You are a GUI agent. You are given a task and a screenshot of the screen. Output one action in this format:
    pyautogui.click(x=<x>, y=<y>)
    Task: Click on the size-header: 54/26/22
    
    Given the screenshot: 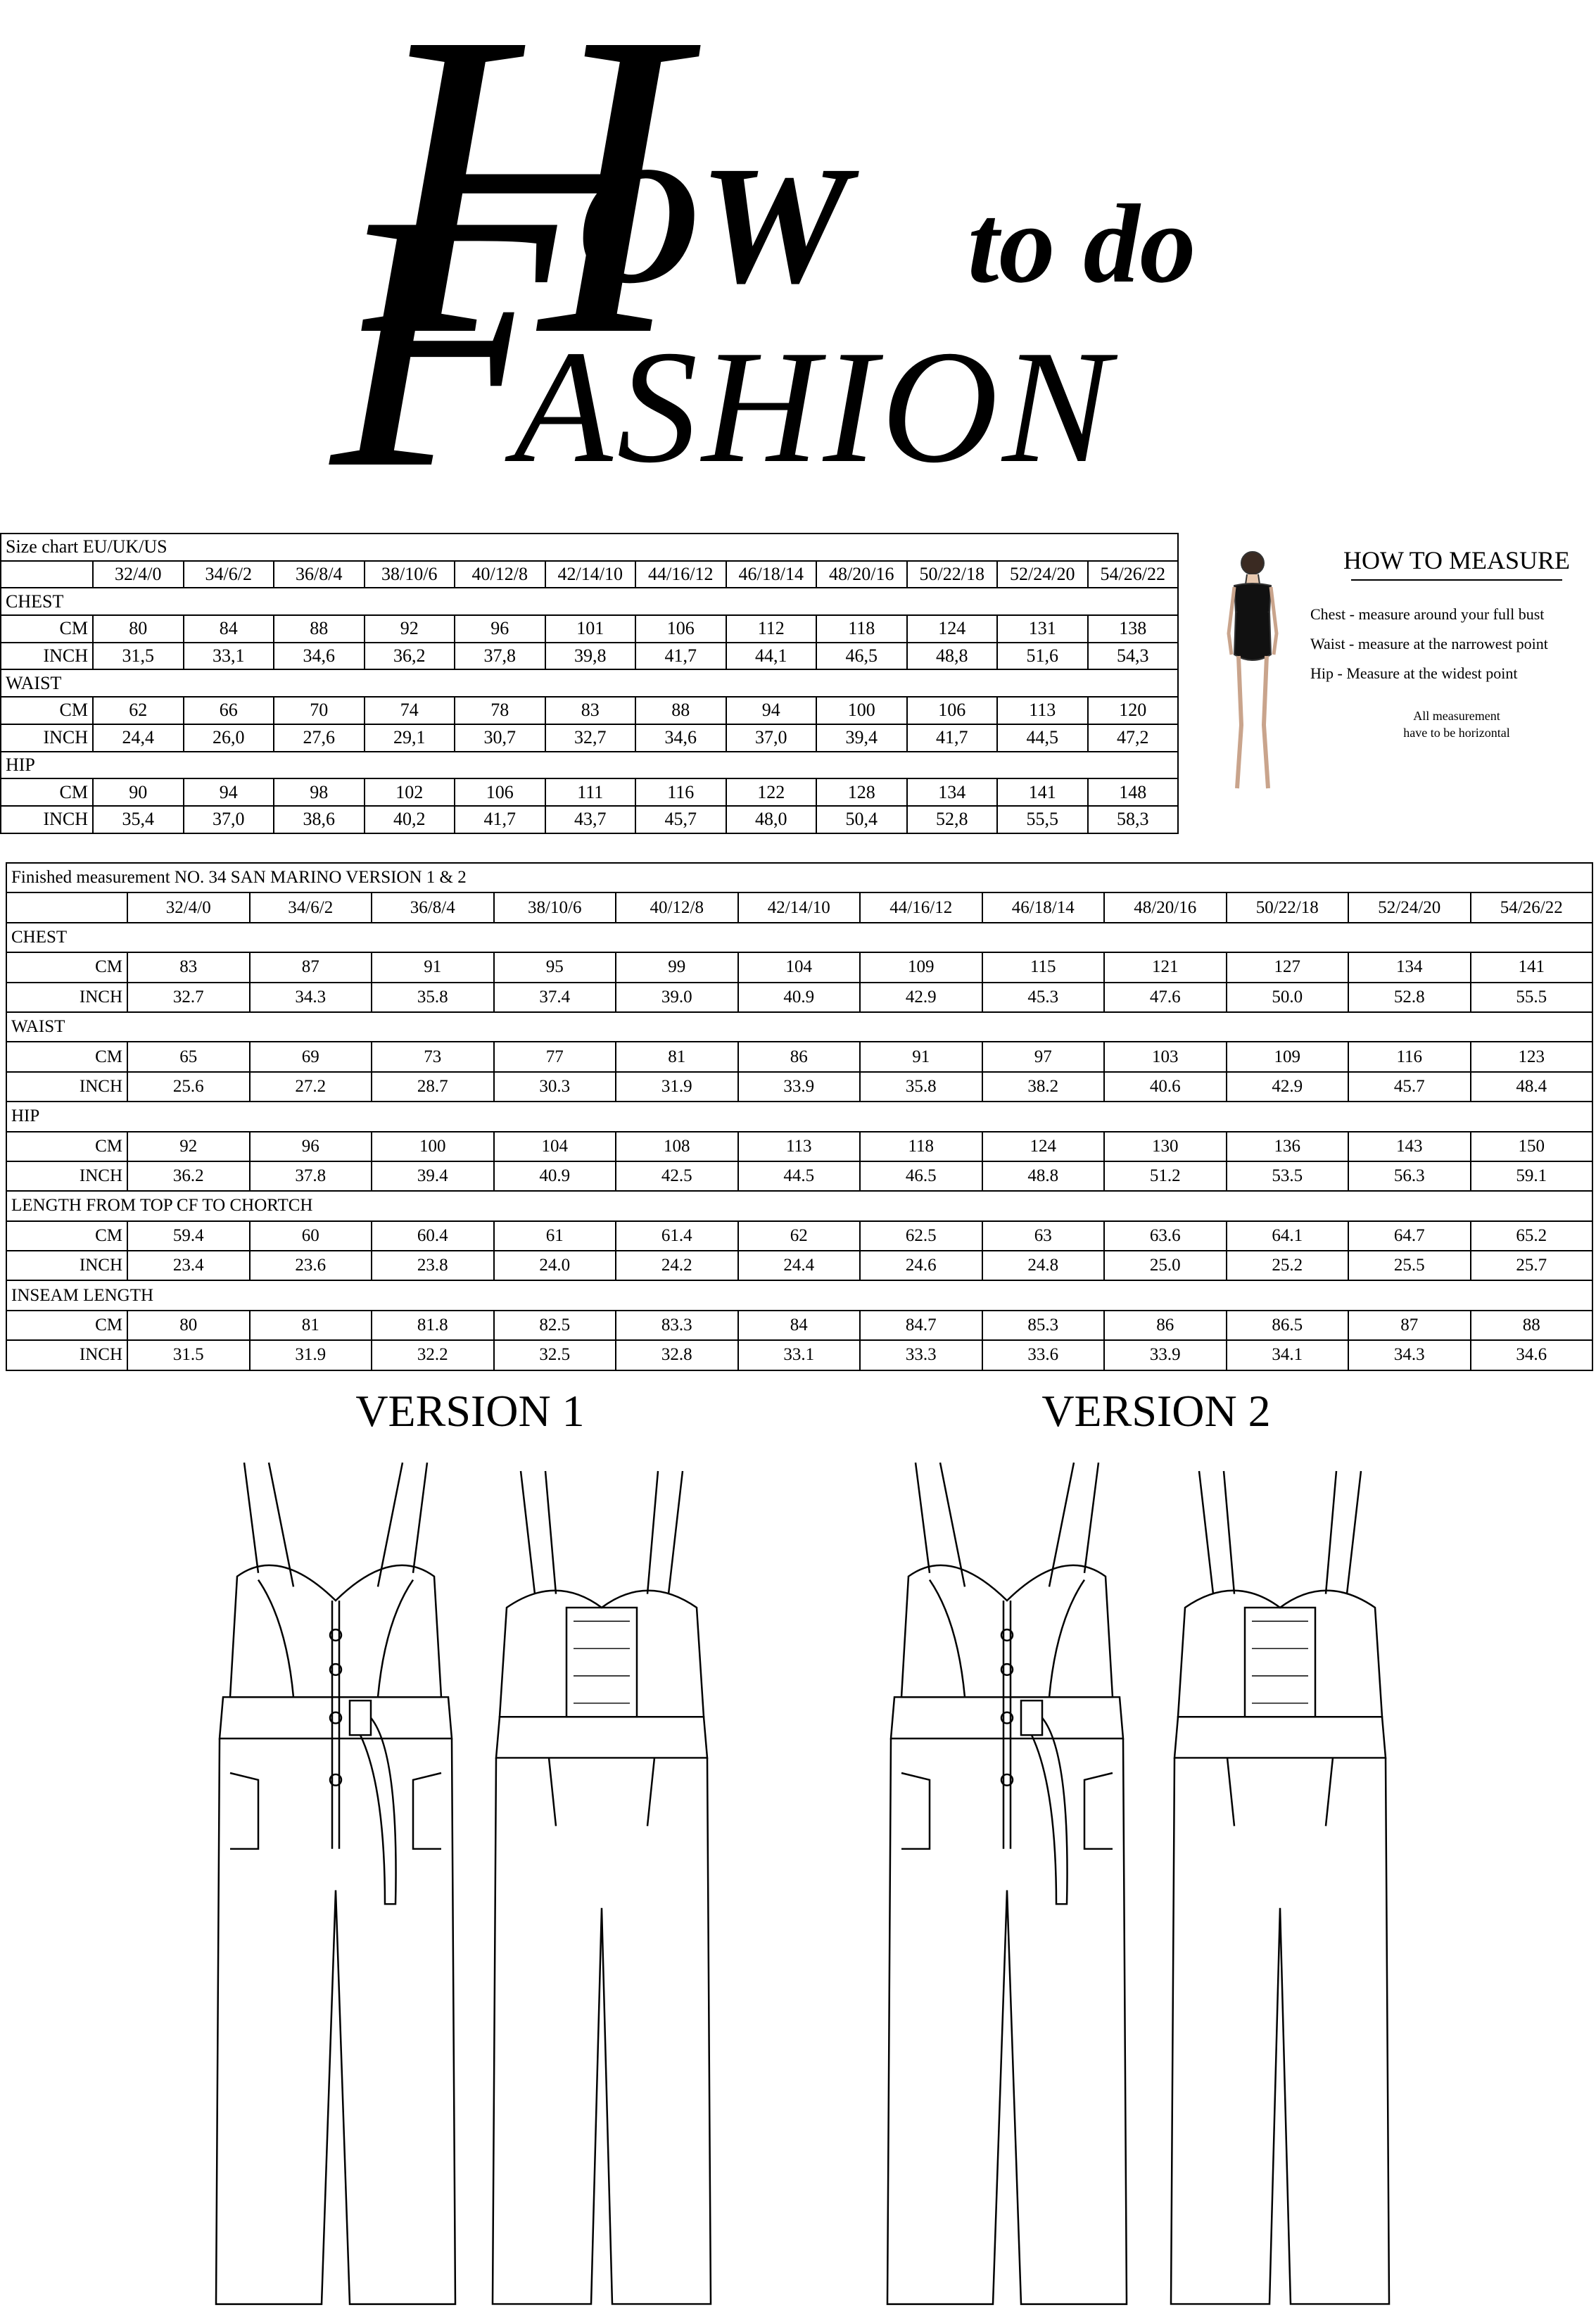 What is the action you would take?
    pyautogui.click(x=1531, y=907)
    